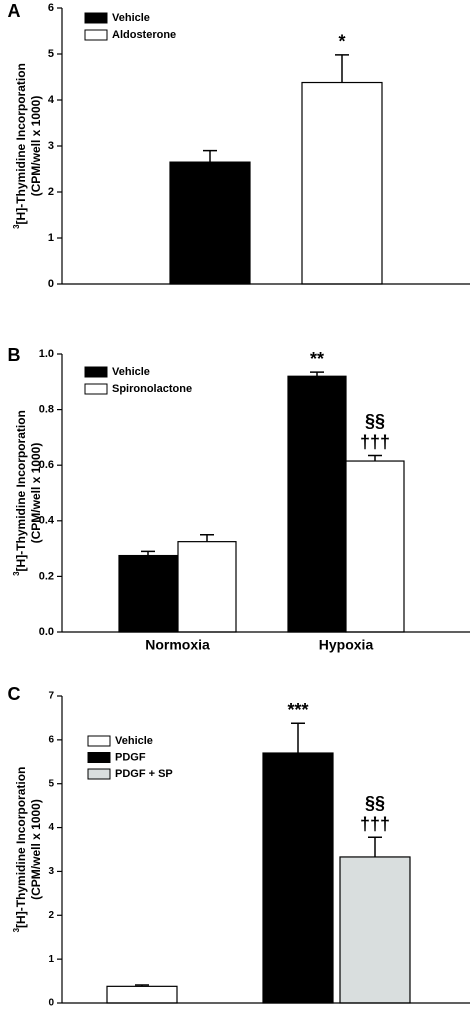 Image resolution: width=474 pixels, height=1011 pixels. What do you see at coordinates (46, 576) in the screenshot?
I see `y-tick-label: 0.2` at bounding box center [46, 576].